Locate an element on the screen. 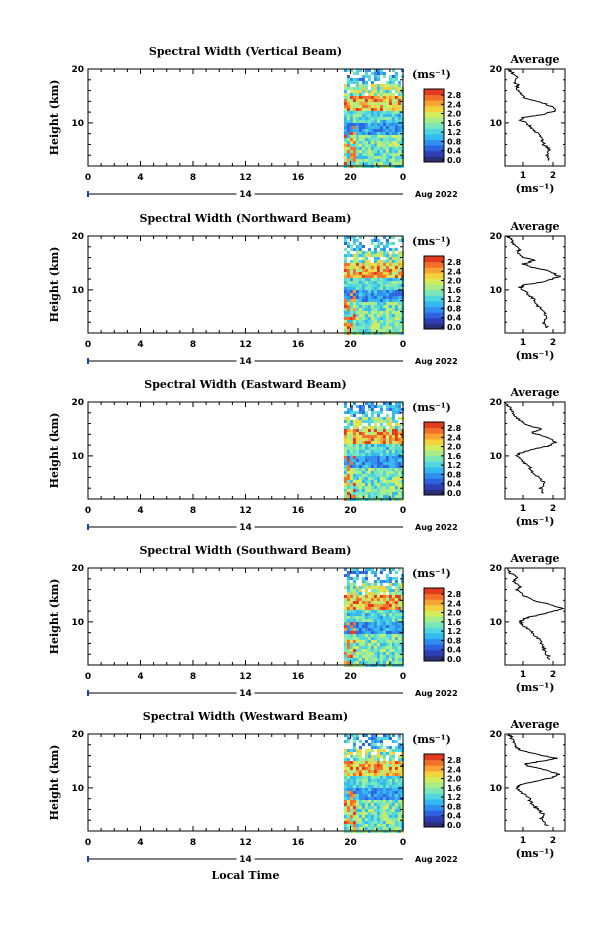 This screenshot has height=929, width=616. colorbar-tick-label: 0.0 is located at coordinates (454, 825).